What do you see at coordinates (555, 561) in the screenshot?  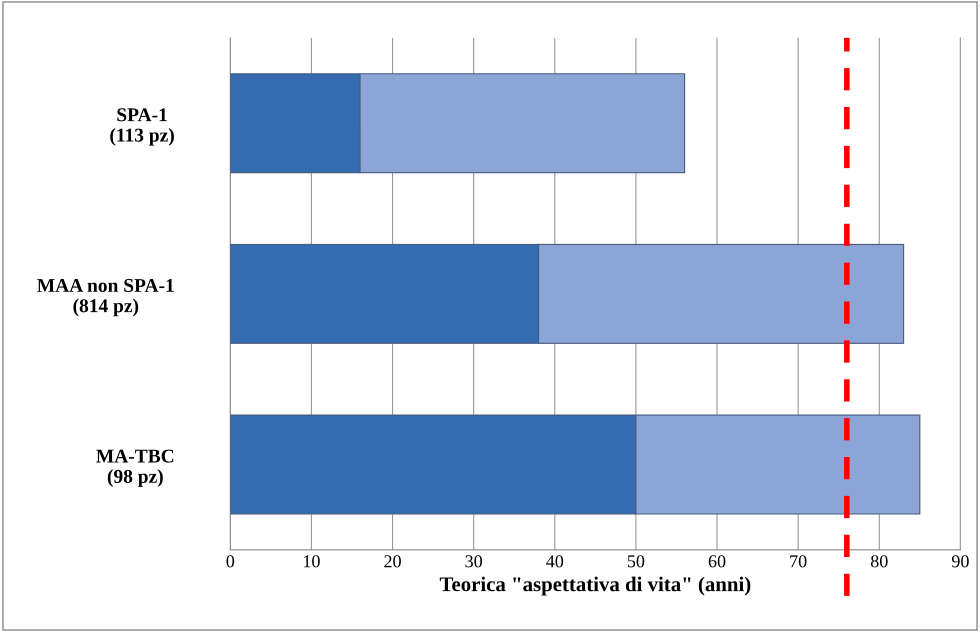 I see `x-tick-label: 40` at bounding box center [555, 561].